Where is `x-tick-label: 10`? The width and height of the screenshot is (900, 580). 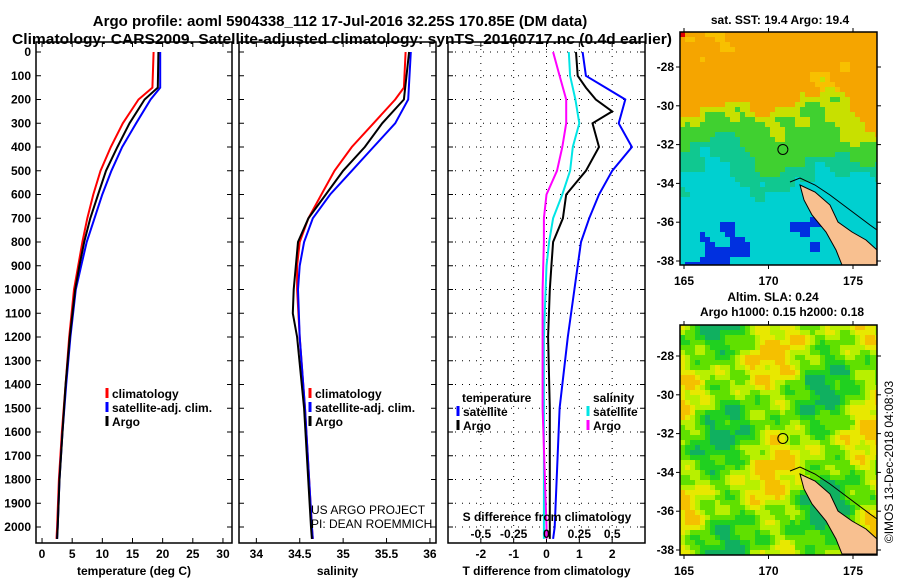 x-tick-label: 10 is located at coordinates (103, 554).